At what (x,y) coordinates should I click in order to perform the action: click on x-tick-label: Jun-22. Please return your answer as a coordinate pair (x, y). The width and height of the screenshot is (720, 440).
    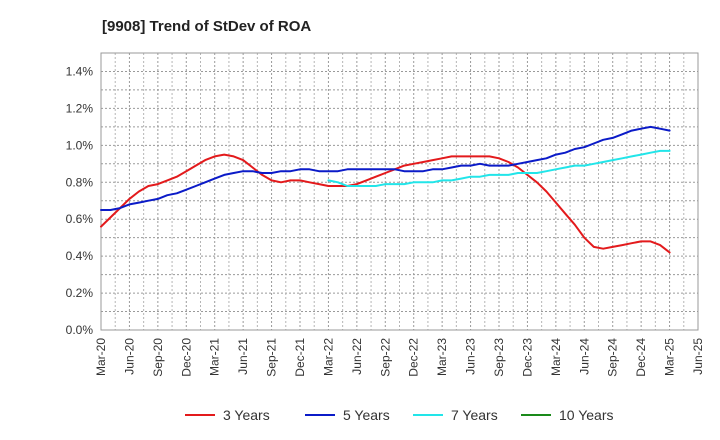
    Looking at the image, I should click on (357, 356).